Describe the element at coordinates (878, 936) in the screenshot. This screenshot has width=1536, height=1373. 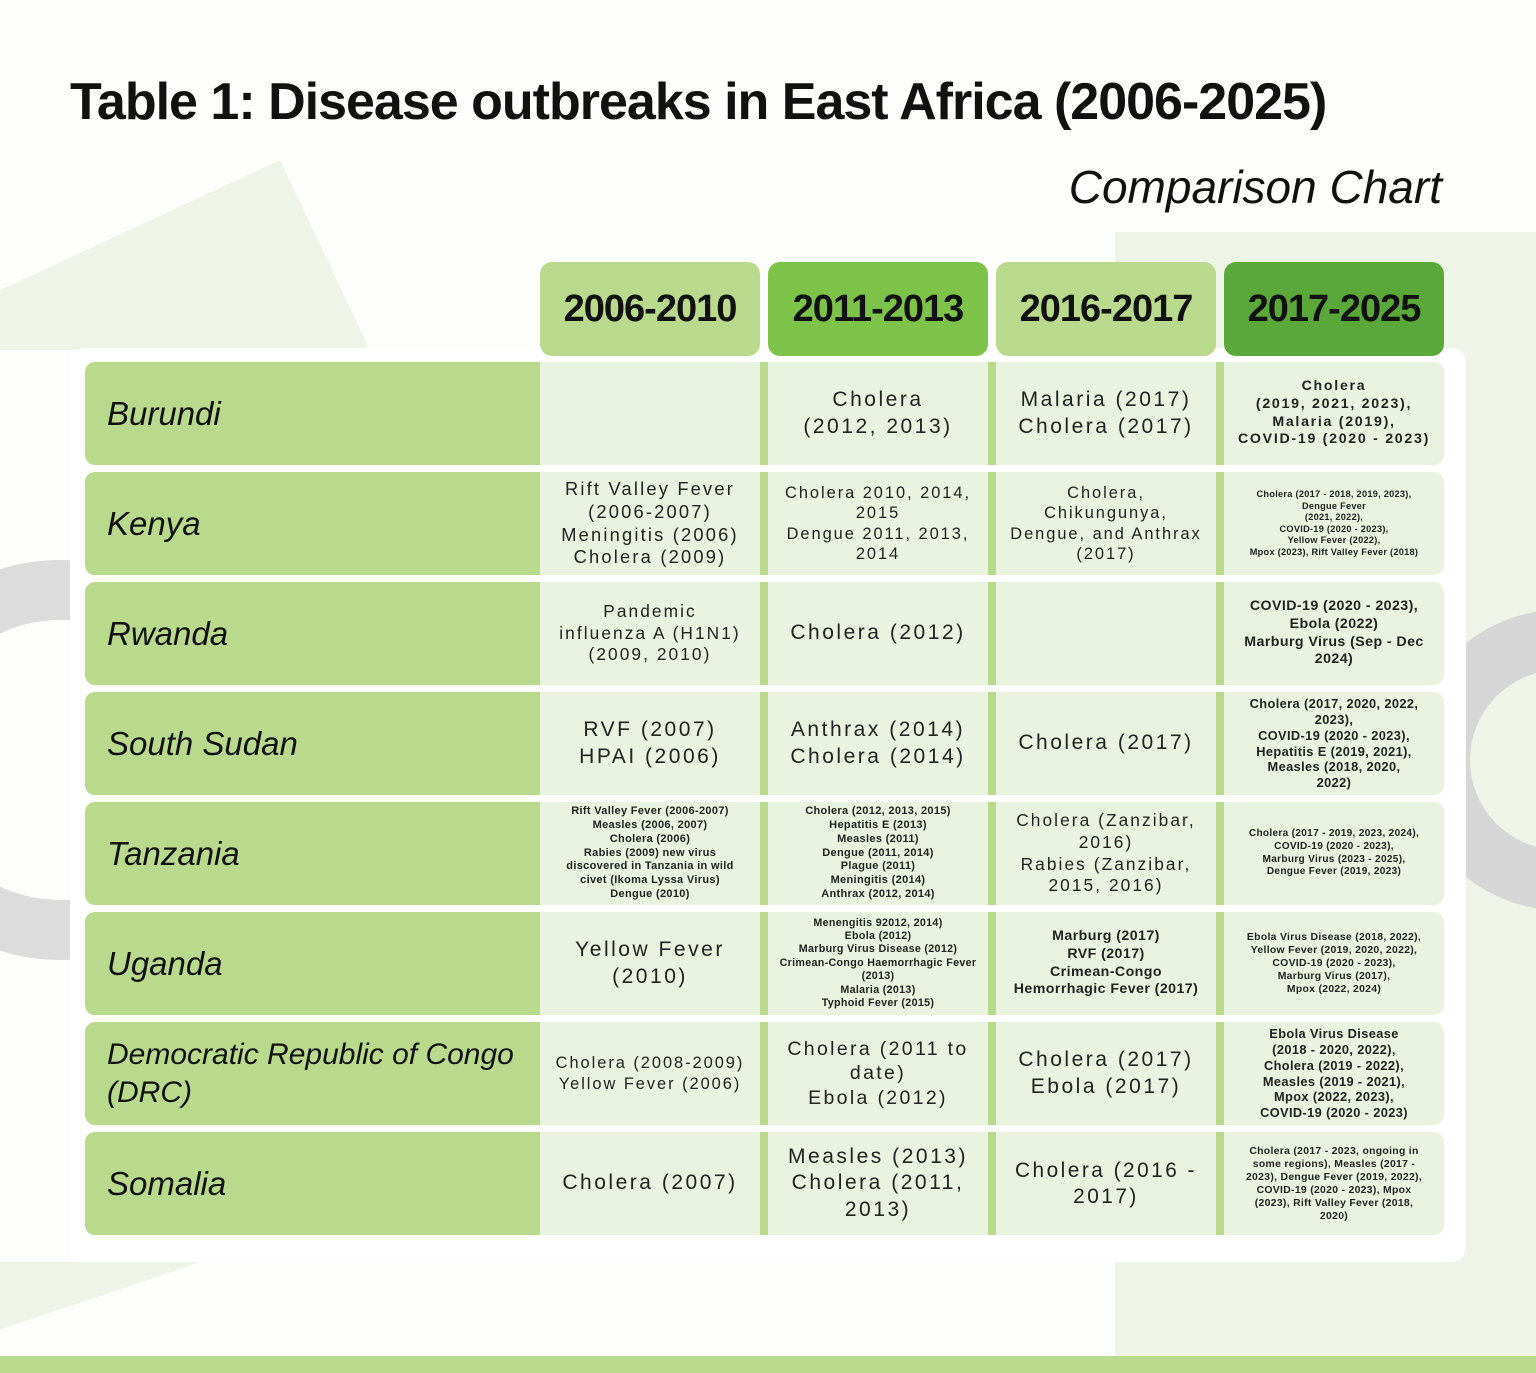
I see `text-line: Ebola (2012)` at that location.